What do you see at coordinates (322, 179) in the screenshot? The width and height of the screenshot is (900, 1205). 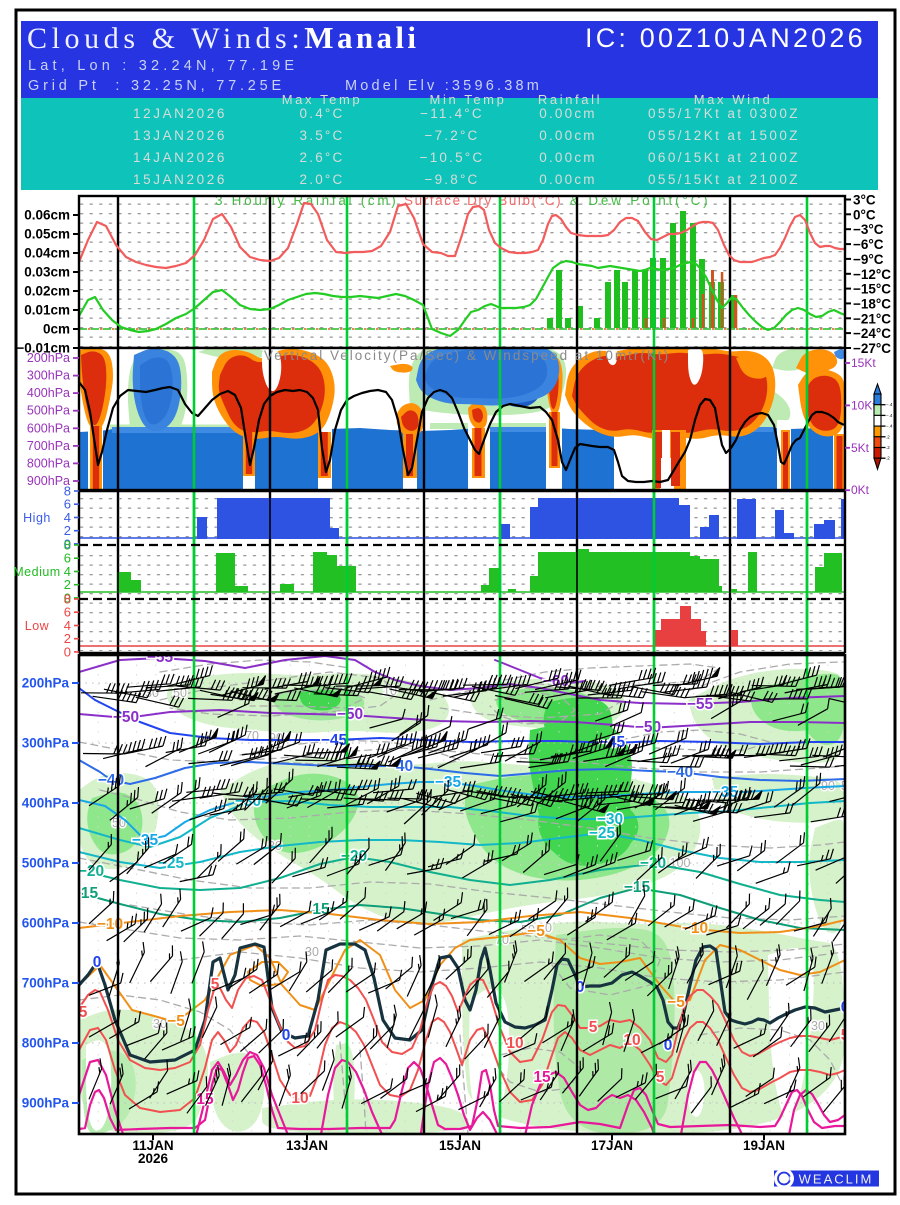 I see `svg-text: 2.0°C` at bounding box center [322, 179].